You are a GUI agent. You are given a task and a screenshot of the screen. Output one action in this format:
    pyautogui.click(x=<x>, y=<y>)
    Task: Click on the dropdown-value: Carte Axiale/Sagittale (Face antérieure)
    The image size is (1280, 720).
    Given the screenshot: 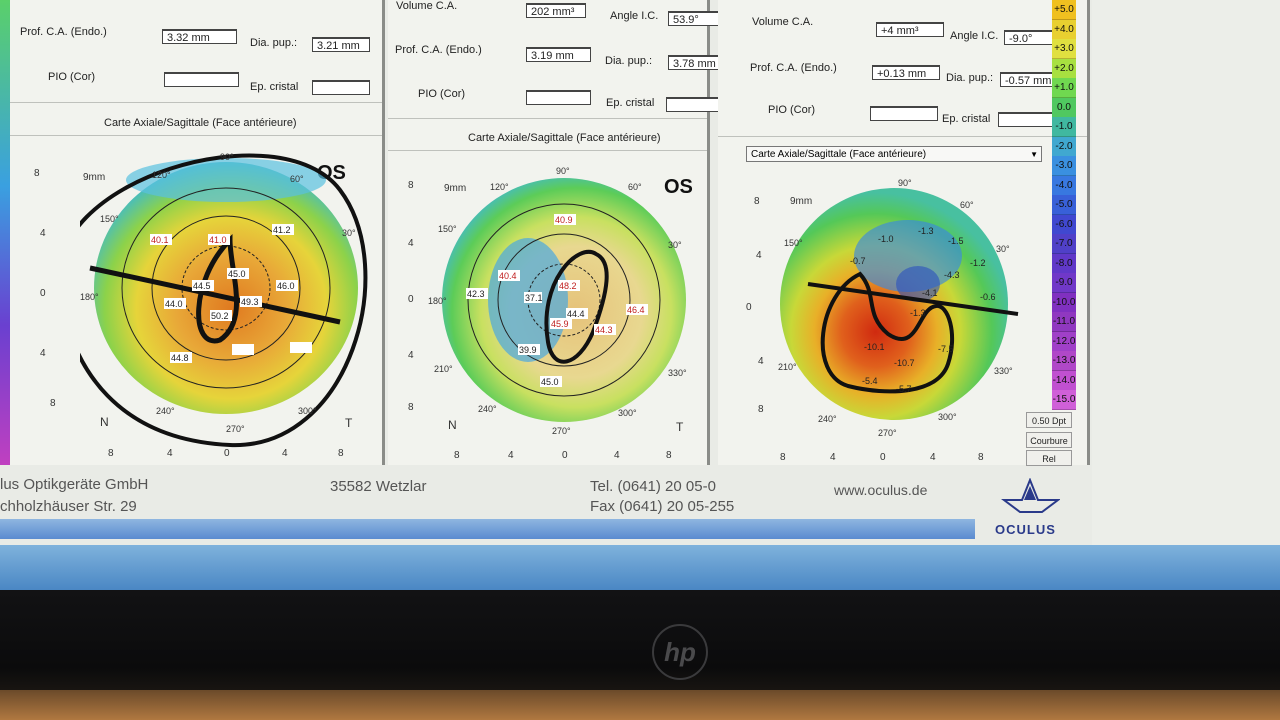 What is the action you would take?
    pyautogui.click(x=839, y=154)
    